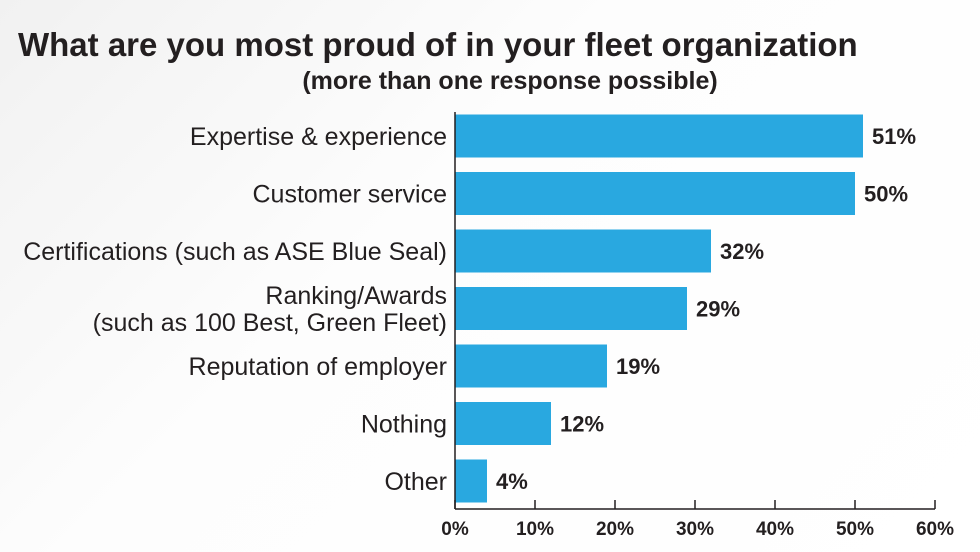 This screenshot has height=552, width=980. I want to click on x-tick-label: 10%, so click(535, 529).